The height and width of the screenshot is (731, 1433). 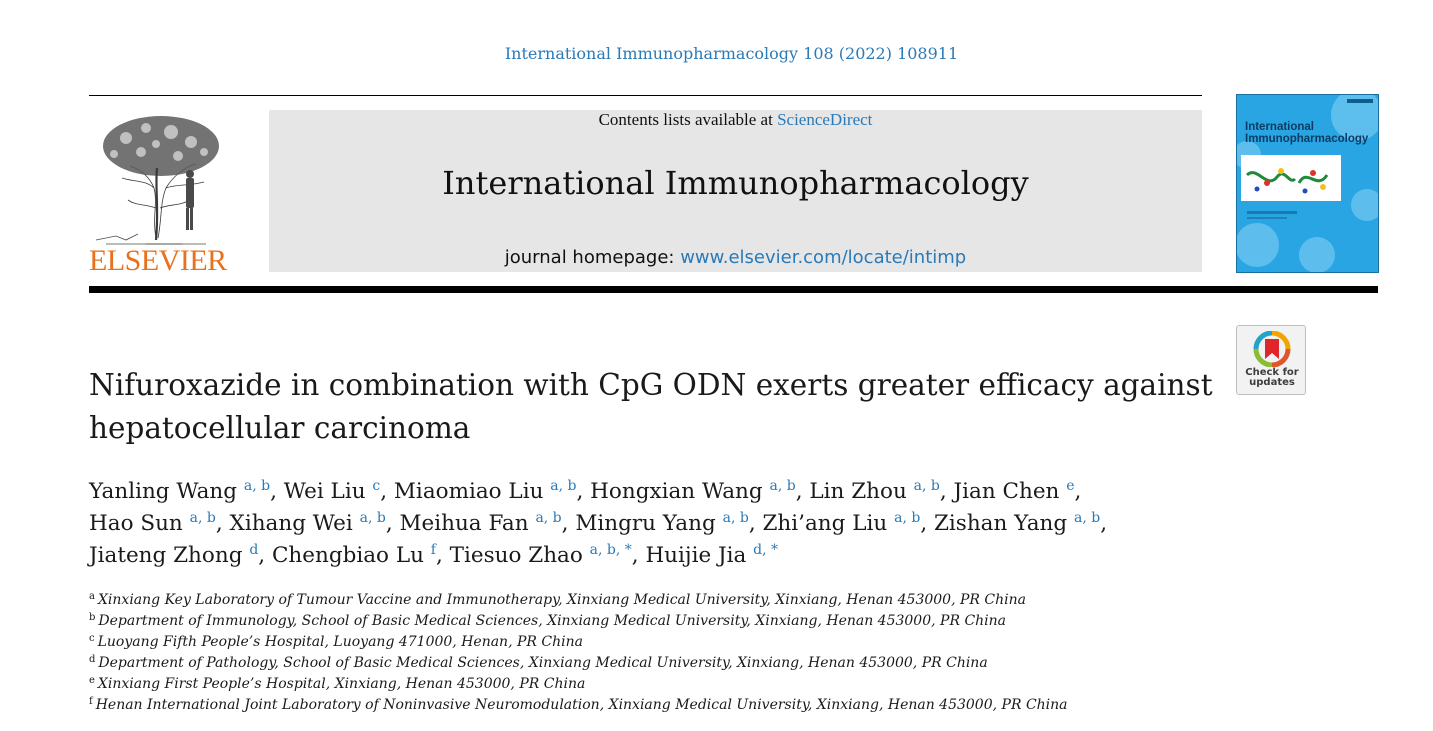 What do you see at coordinates (1280, 127) in the screenshot?
I see `journal-cover-title-line1: International` at bounding box center [1280, 127].